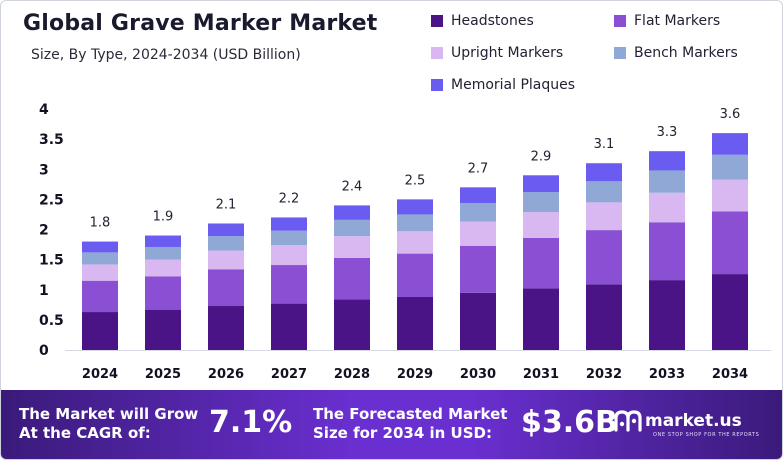  What do you see at coordinates (628, 421) in the screenshot?
I see `market-us-logo-icon` at bounding box center [628, 421].